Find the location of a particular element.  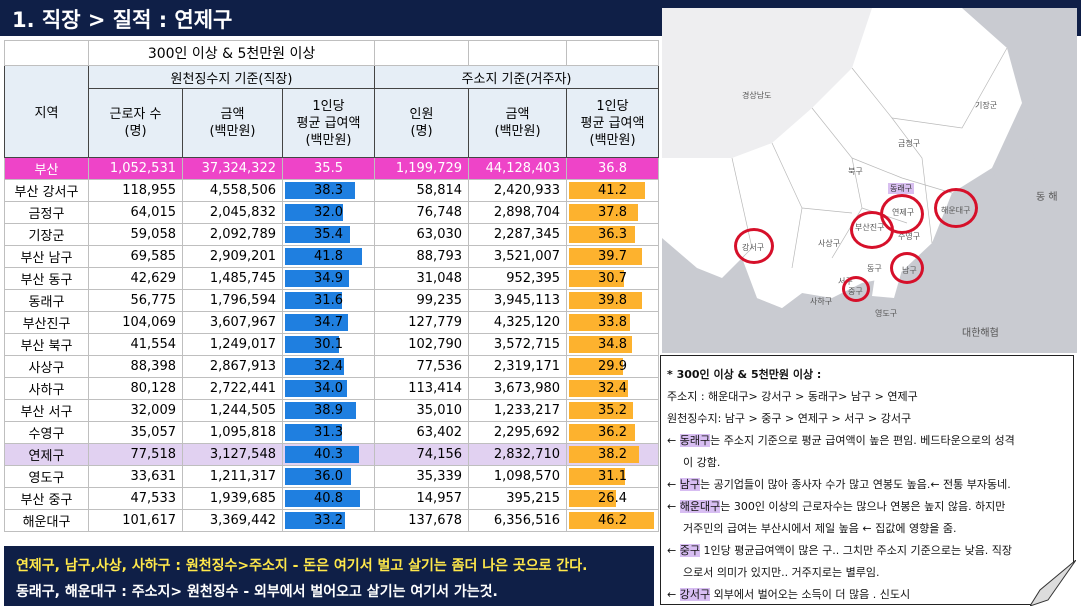

avg-salary-cell: 32.0 is located at coordinates (328, 212).